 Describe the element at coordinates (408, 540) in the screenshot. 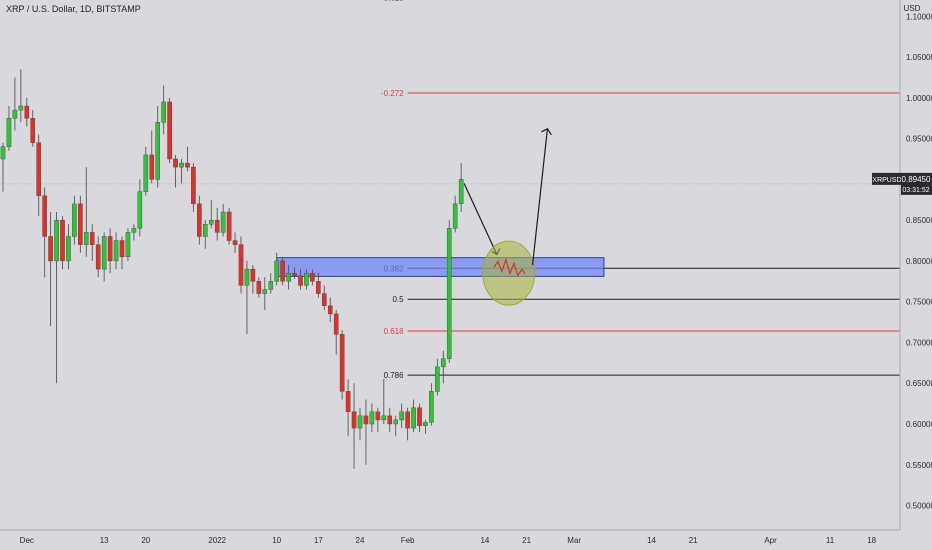

I see `x-tick-label: Feb` at that location.